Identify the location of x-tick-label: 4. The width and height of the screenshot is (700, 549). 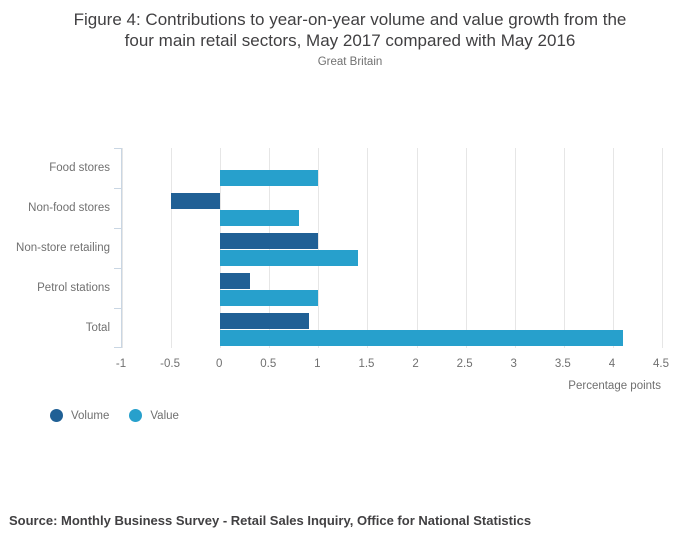
(612, 364).